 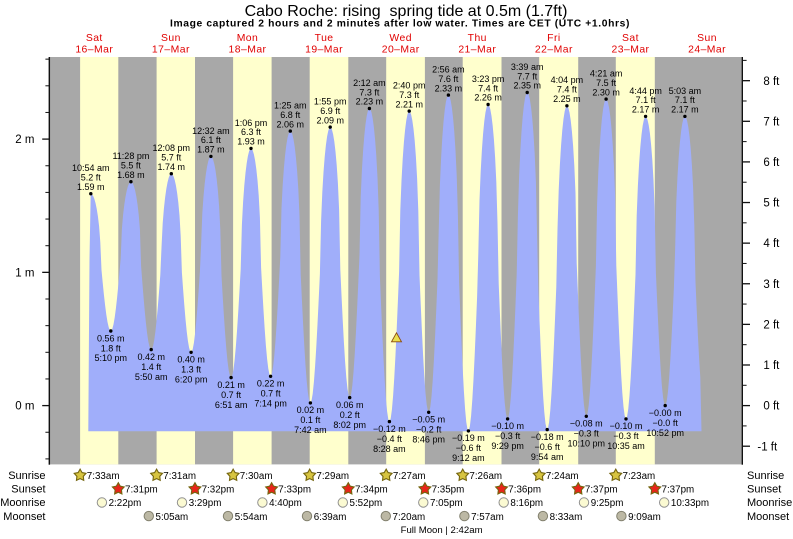 What do you see at coordinates (771, 82) in the screenshot?
I see `svg-text: 8 ft` at bounding box center [771, 82].